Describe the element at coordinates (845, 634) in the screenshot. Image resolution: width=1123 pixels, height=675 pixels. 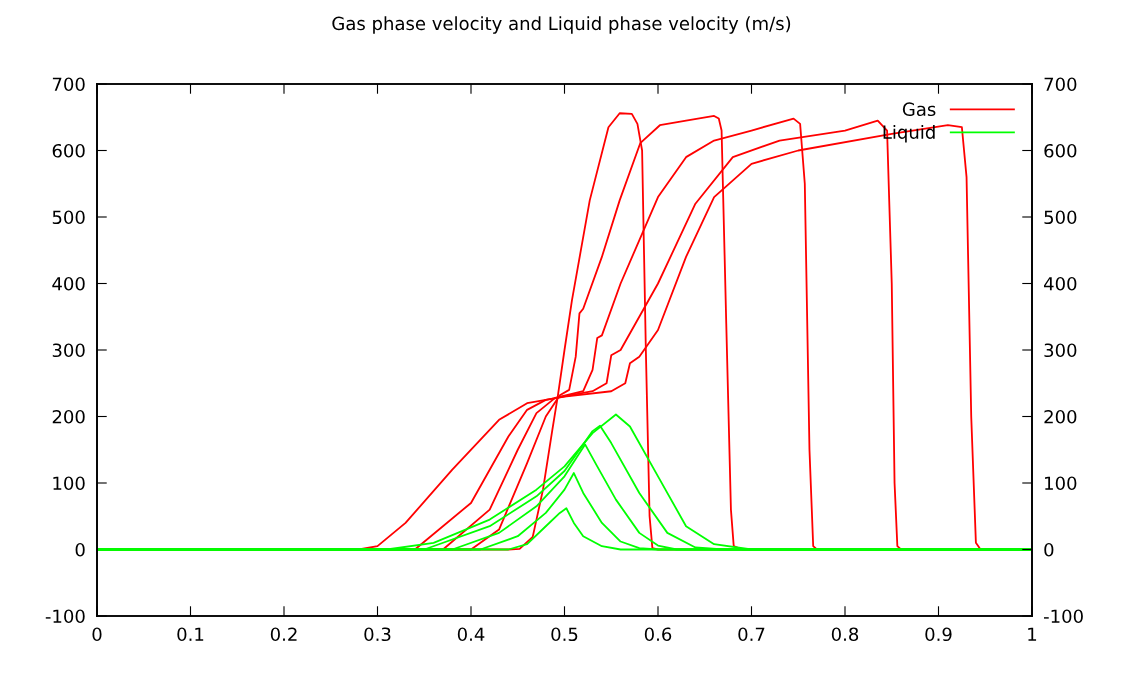
I see `x-tick-label: 0.8` at that location.